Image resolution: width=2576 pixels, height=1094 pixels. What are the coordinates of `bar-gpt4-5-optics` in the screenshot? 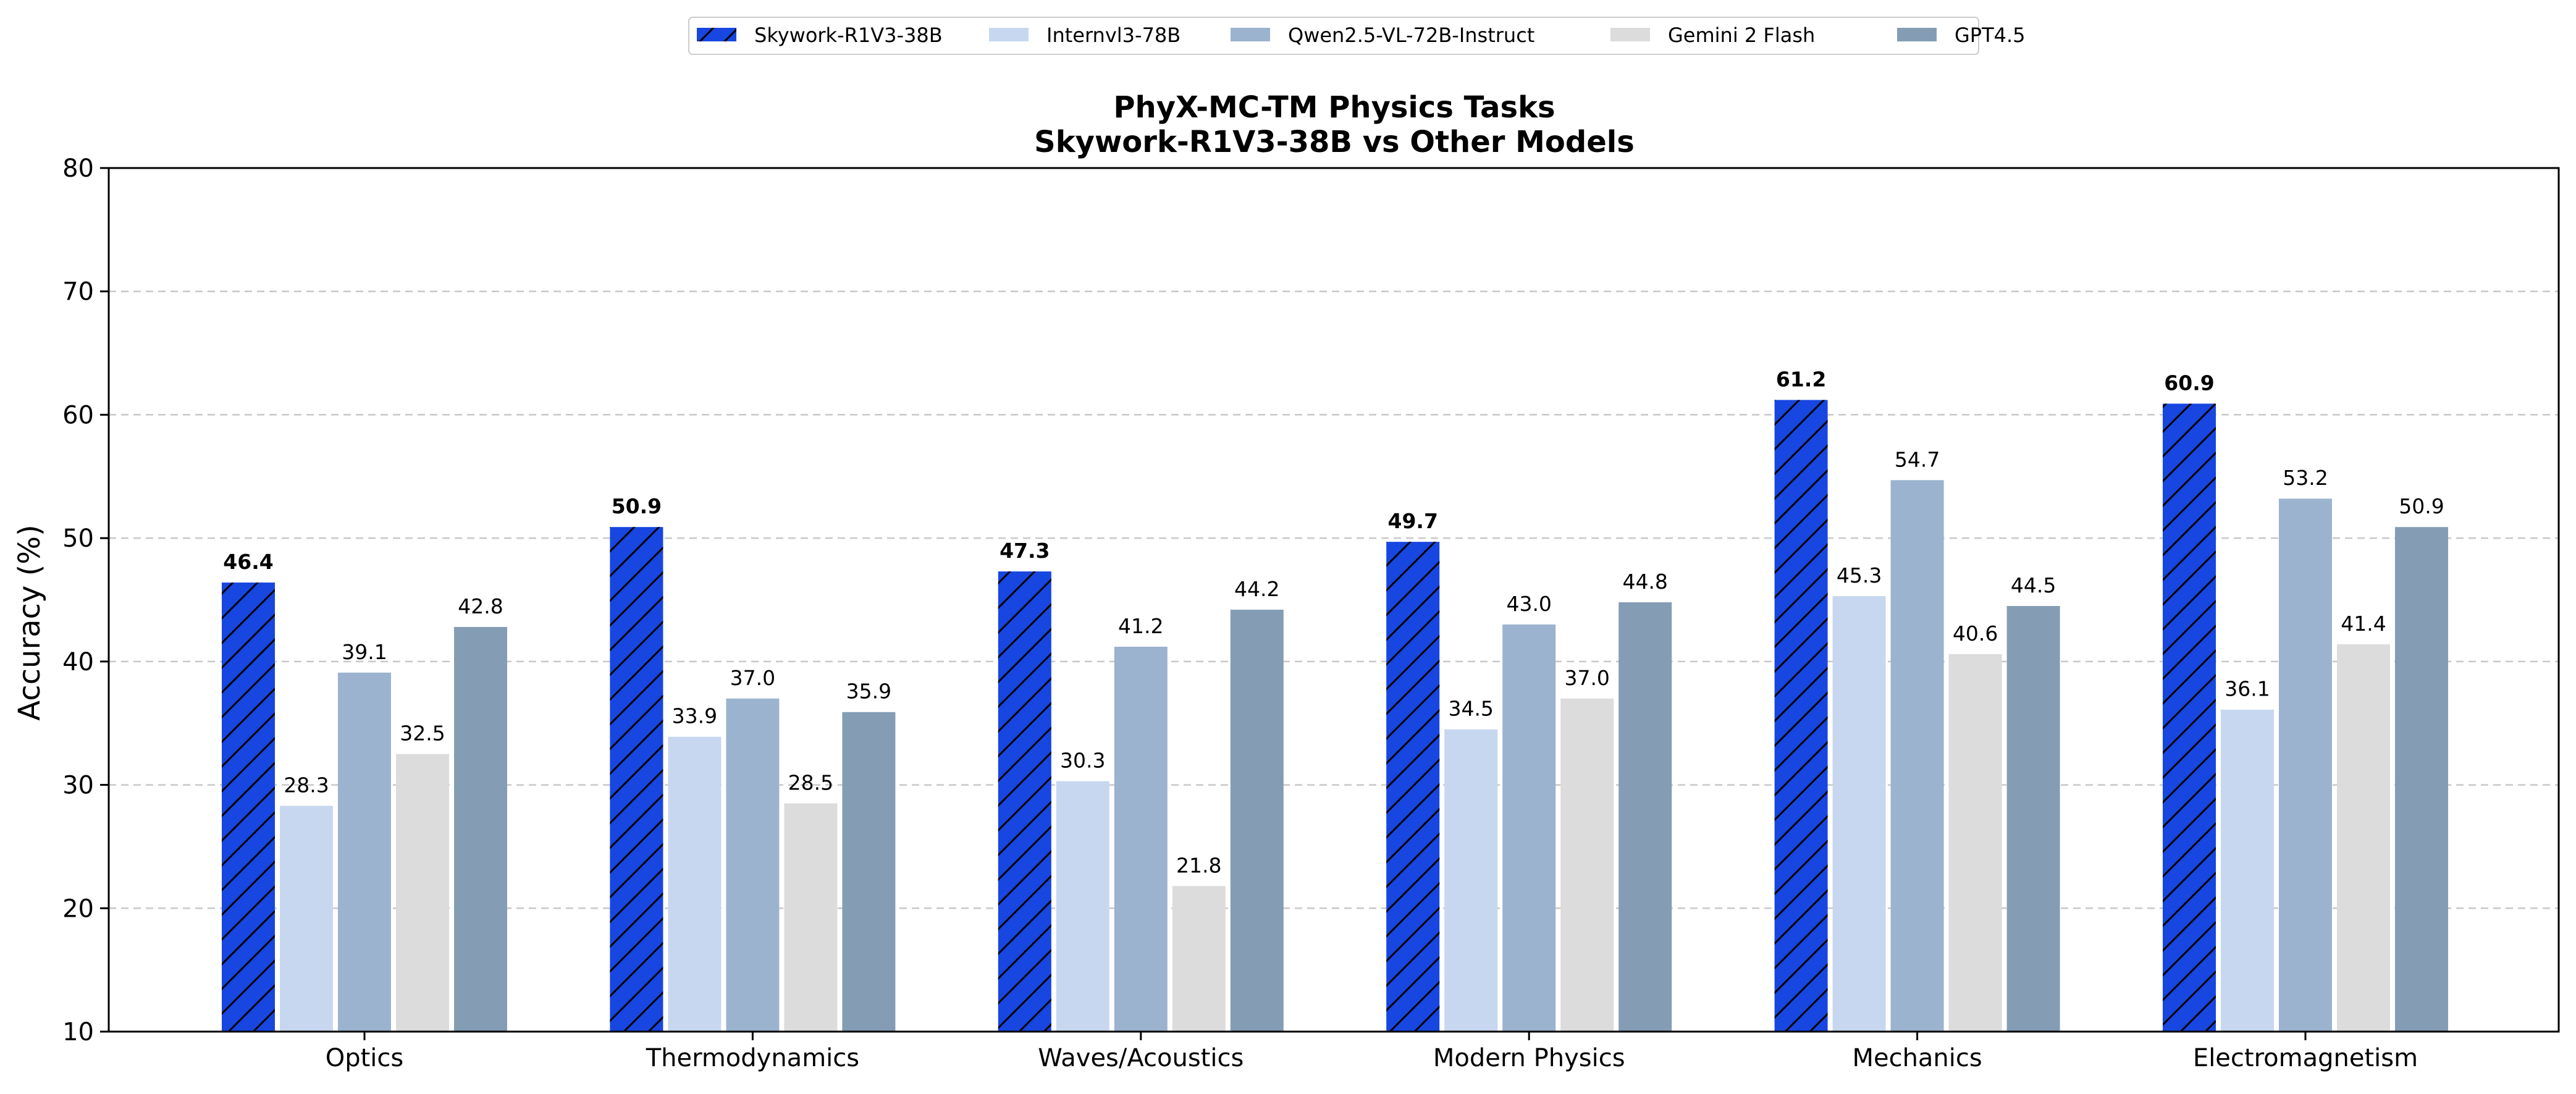 It's located at (480, 829).